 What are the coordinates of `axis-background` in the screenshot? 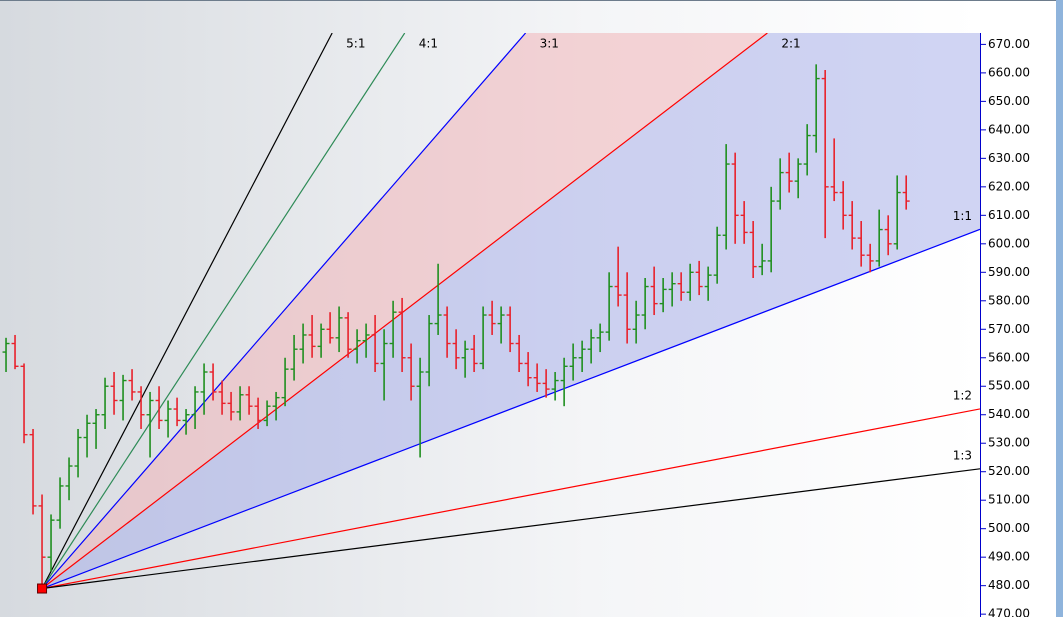 It's located at (1018, 308).